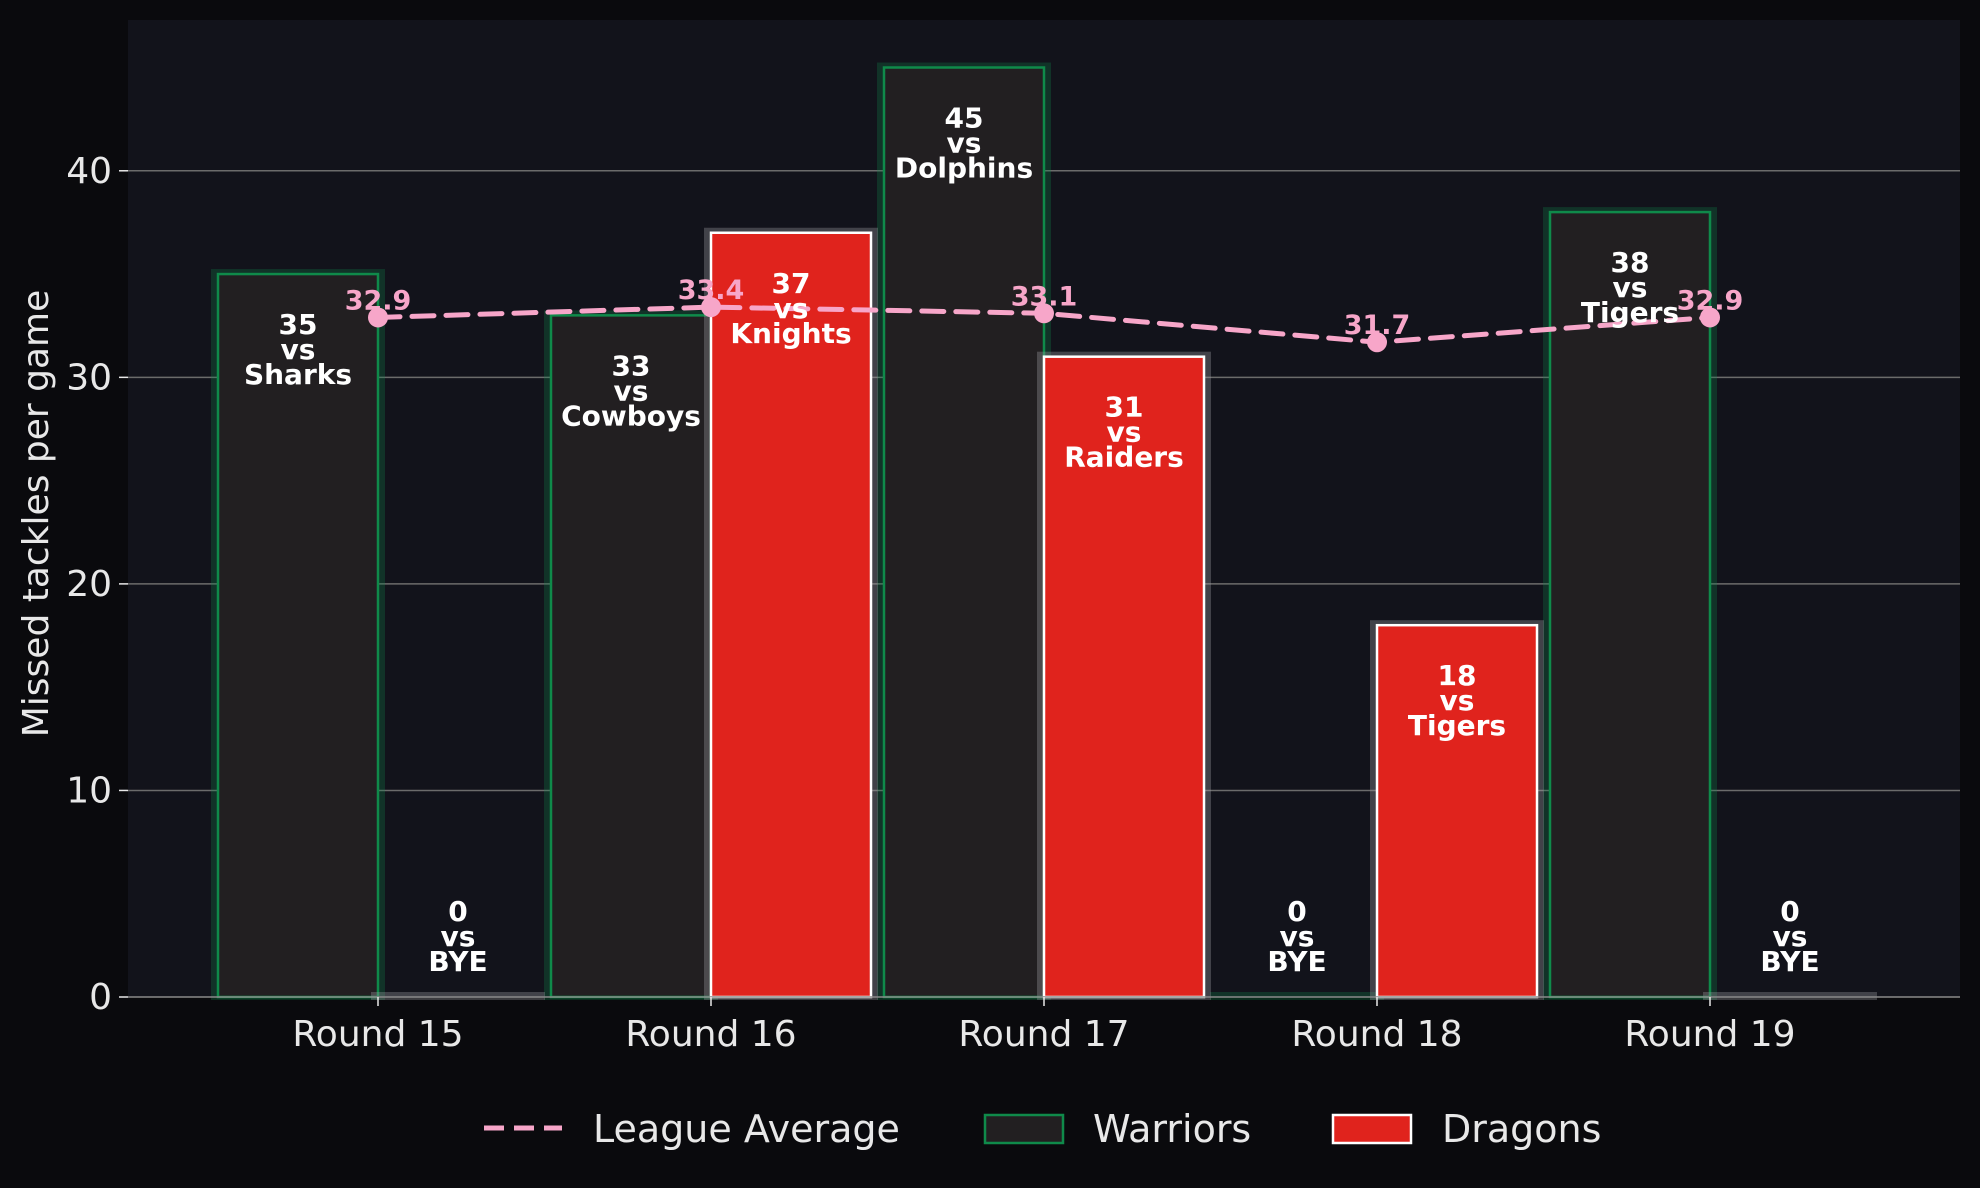 This screenshot has height=1188, width=1980. Describe the element at coordinates (89, 790) in the screenshot. I see `y-tick-label: 10` at that location.